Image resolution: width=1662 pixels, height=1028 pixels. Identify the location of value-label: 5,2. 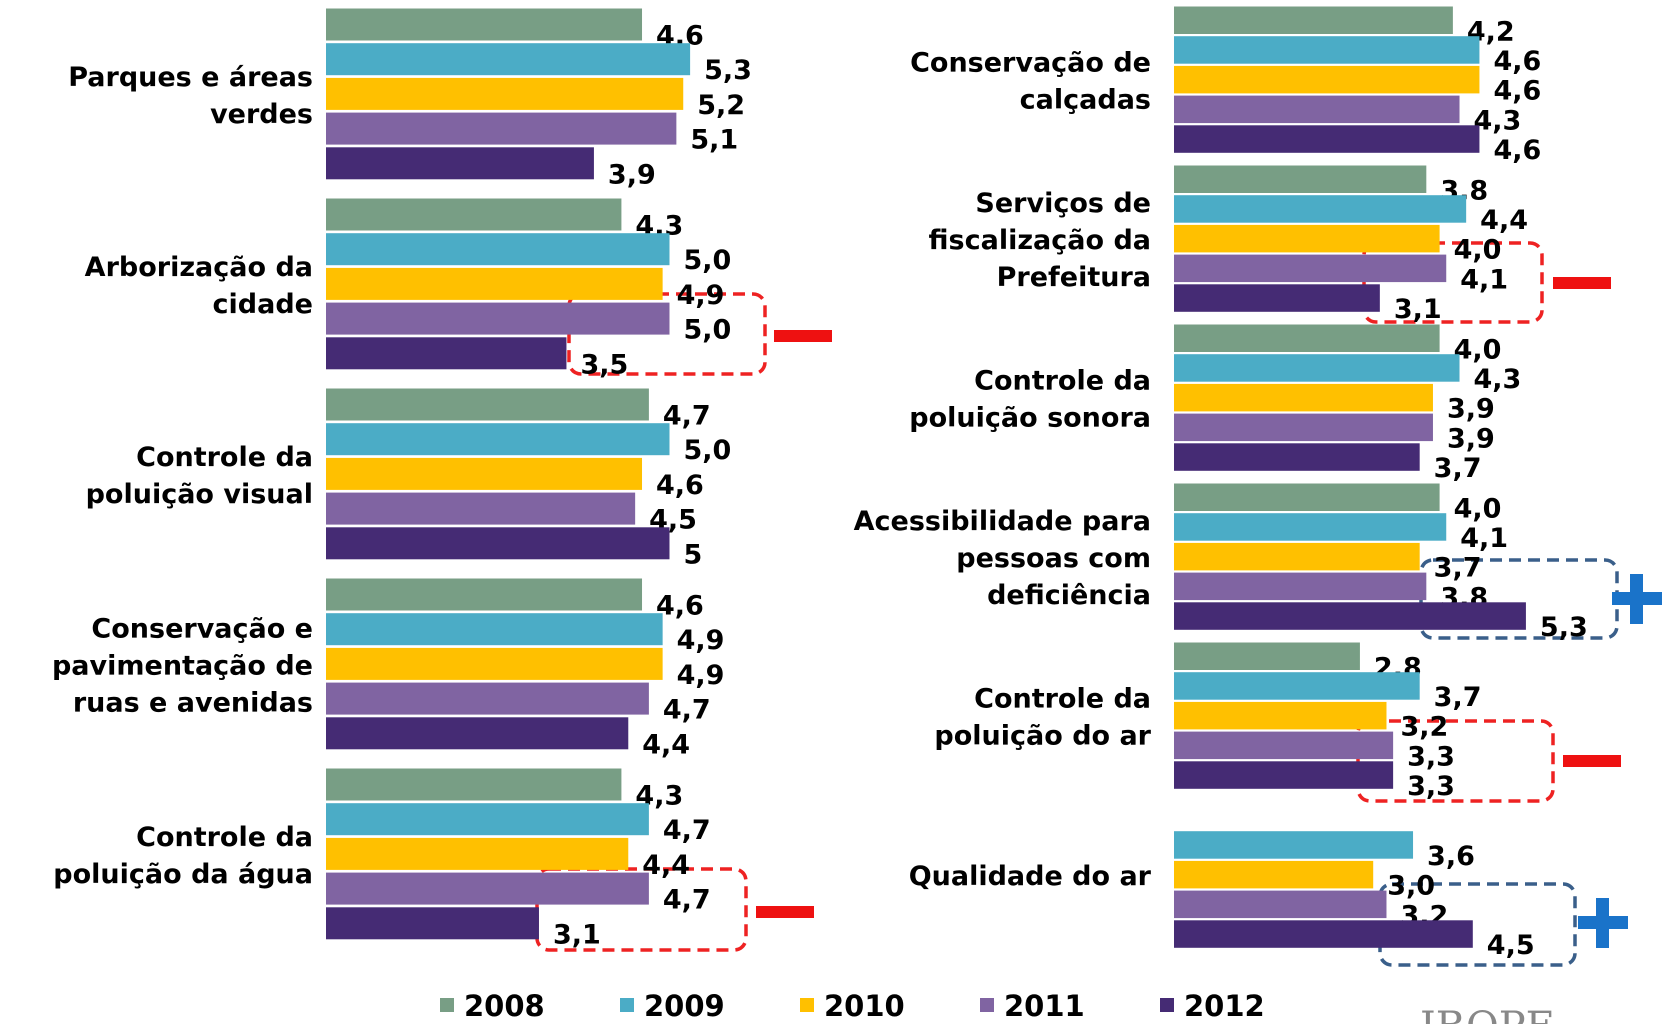
(721, 105).